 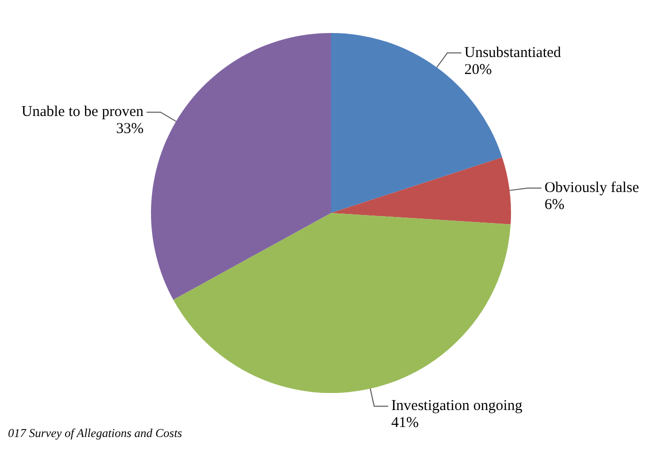 What do you see at coordinates (83, 112) in the screenshot?
I see `slice-label: Unable to be proven` at bounding box center [83, 112].